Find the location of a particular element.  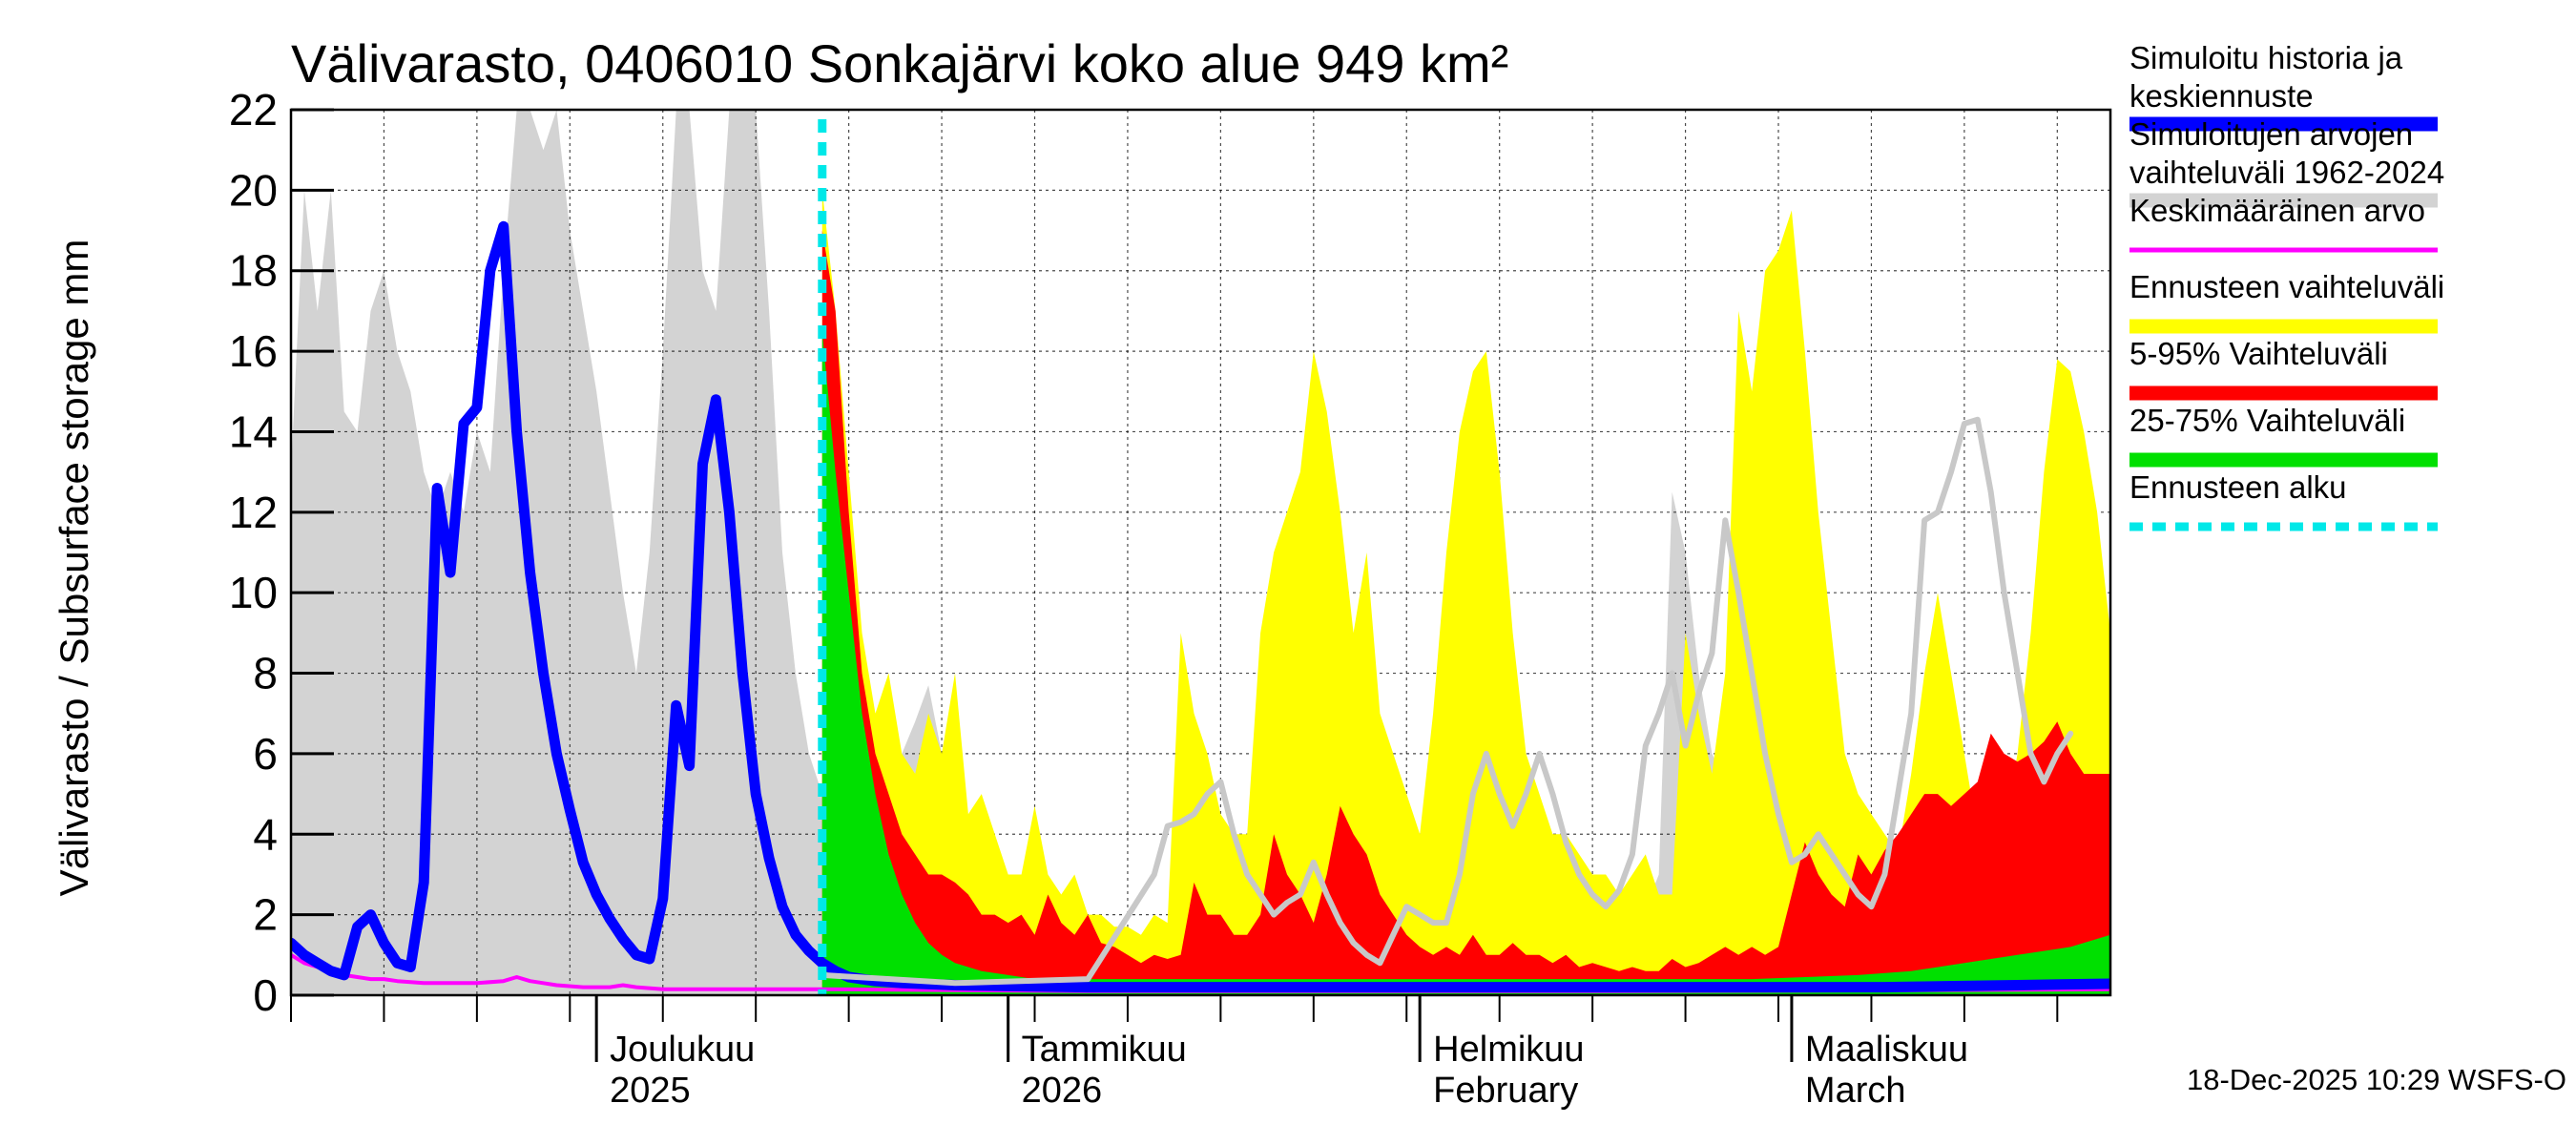

y-tick-label: 12 is located at coordinates (253, 512).